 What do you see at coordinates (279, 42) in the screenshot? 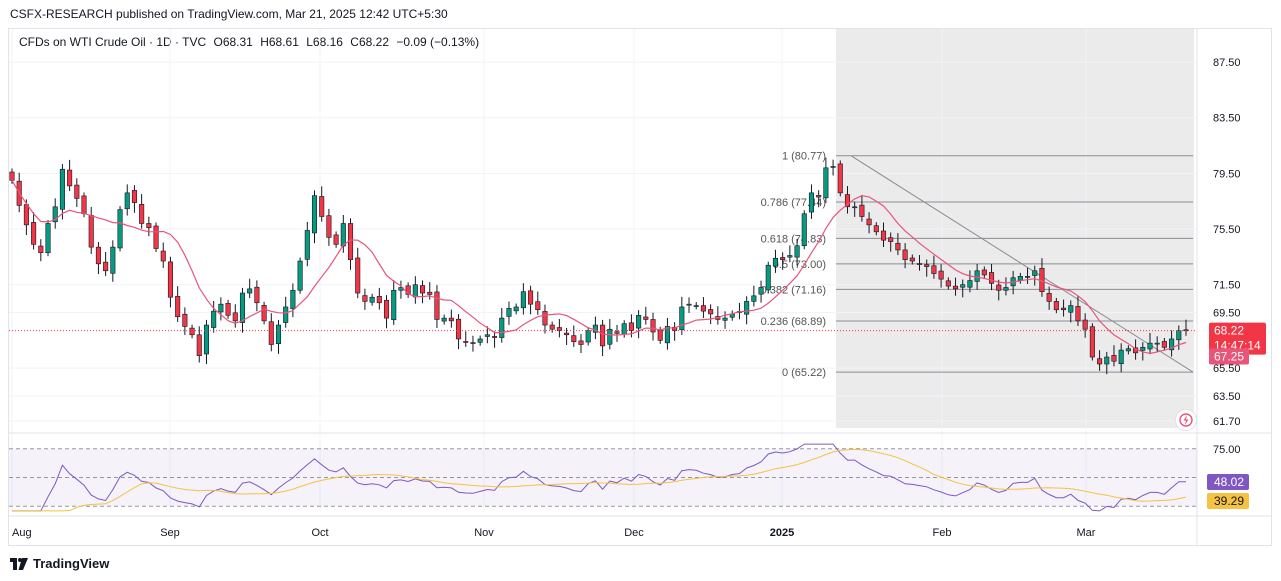
I see `high-value: H68.61` at bounding box center [279, 42].